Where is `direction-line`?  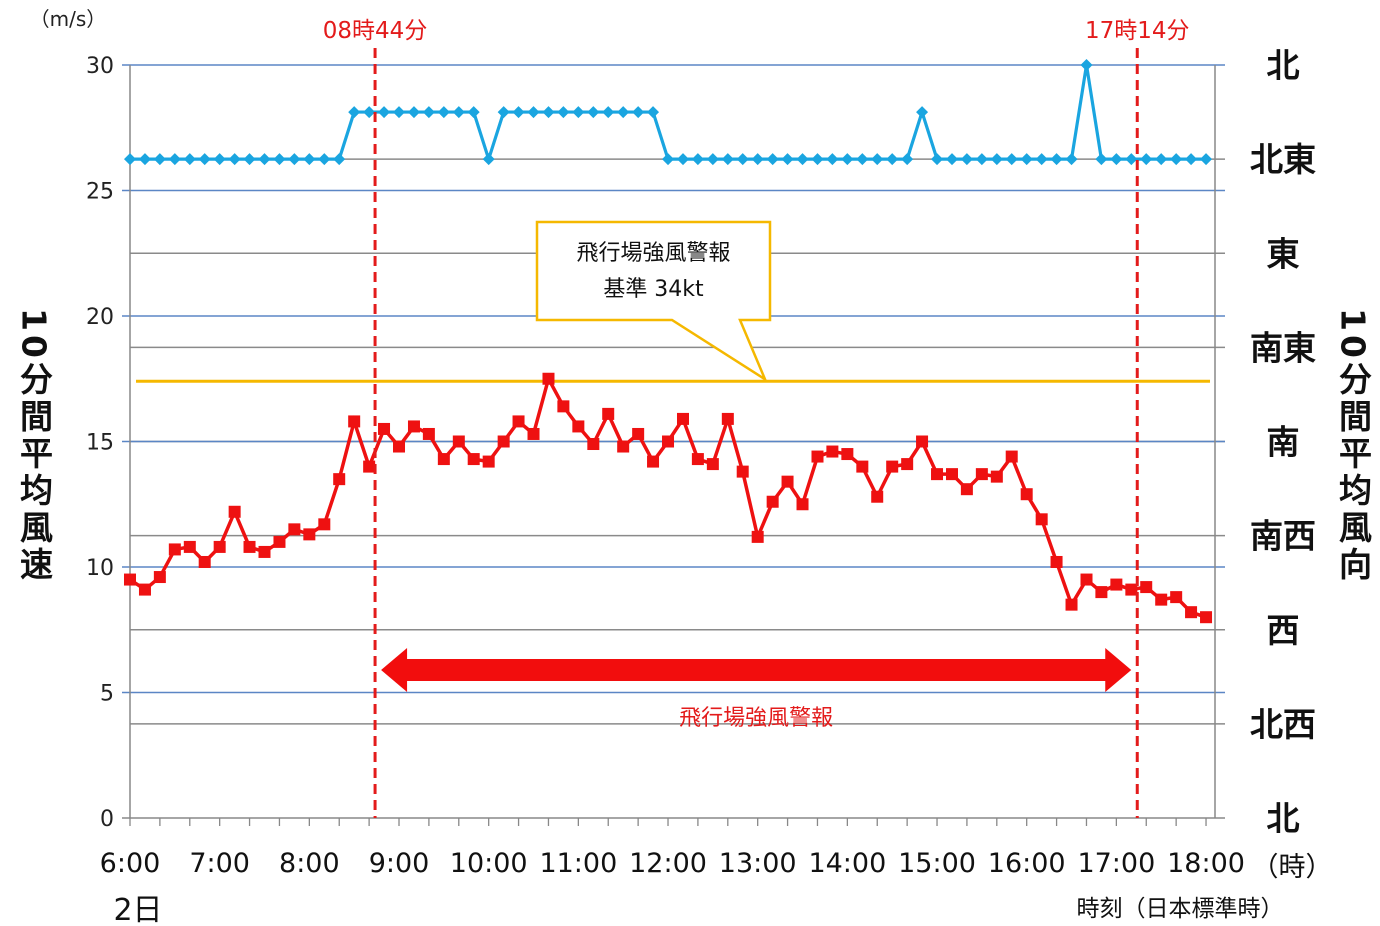 direction-line is located at coordinates (668, 114).